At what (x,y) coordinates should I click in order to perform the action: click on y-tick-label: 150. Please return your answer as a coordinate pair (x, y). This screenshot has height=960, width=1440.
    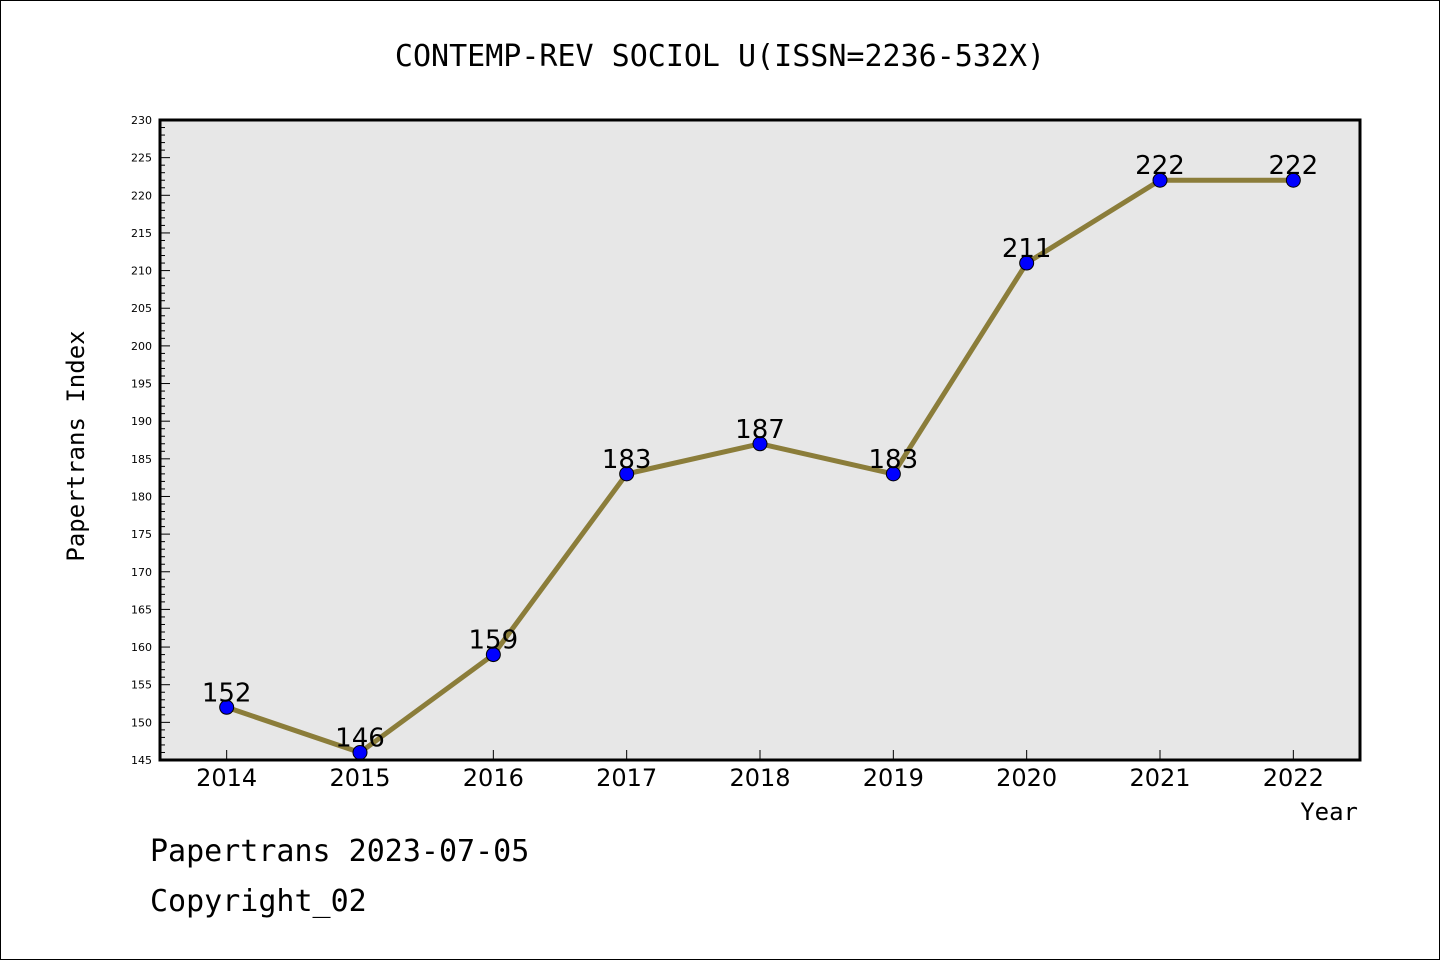
    Looking at the image, I should click on (141, 722).